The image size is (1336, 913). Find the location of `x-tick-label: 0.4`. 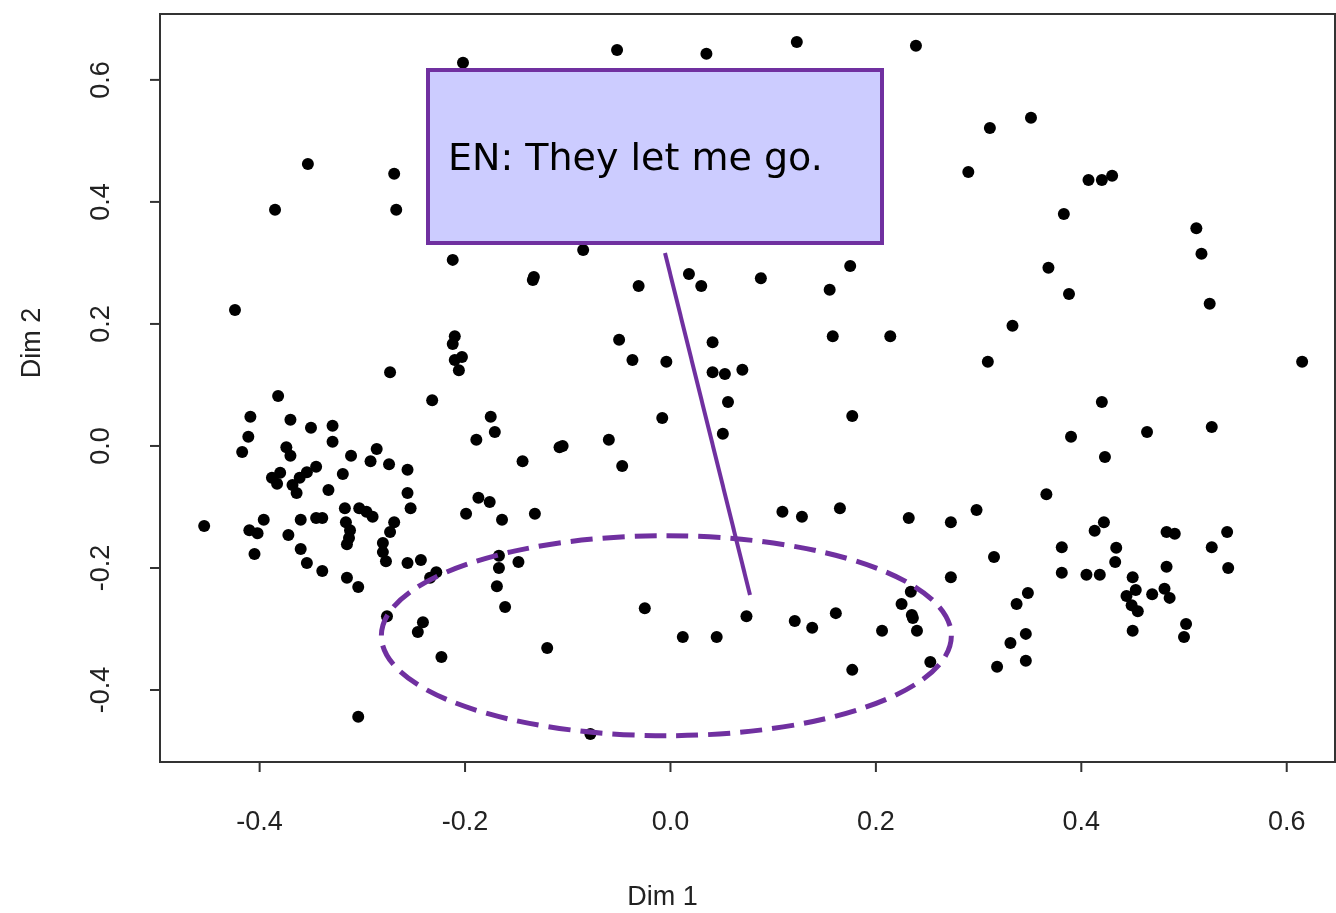

x-tick-label: 0.4 is located at coordinates (1081, 821).